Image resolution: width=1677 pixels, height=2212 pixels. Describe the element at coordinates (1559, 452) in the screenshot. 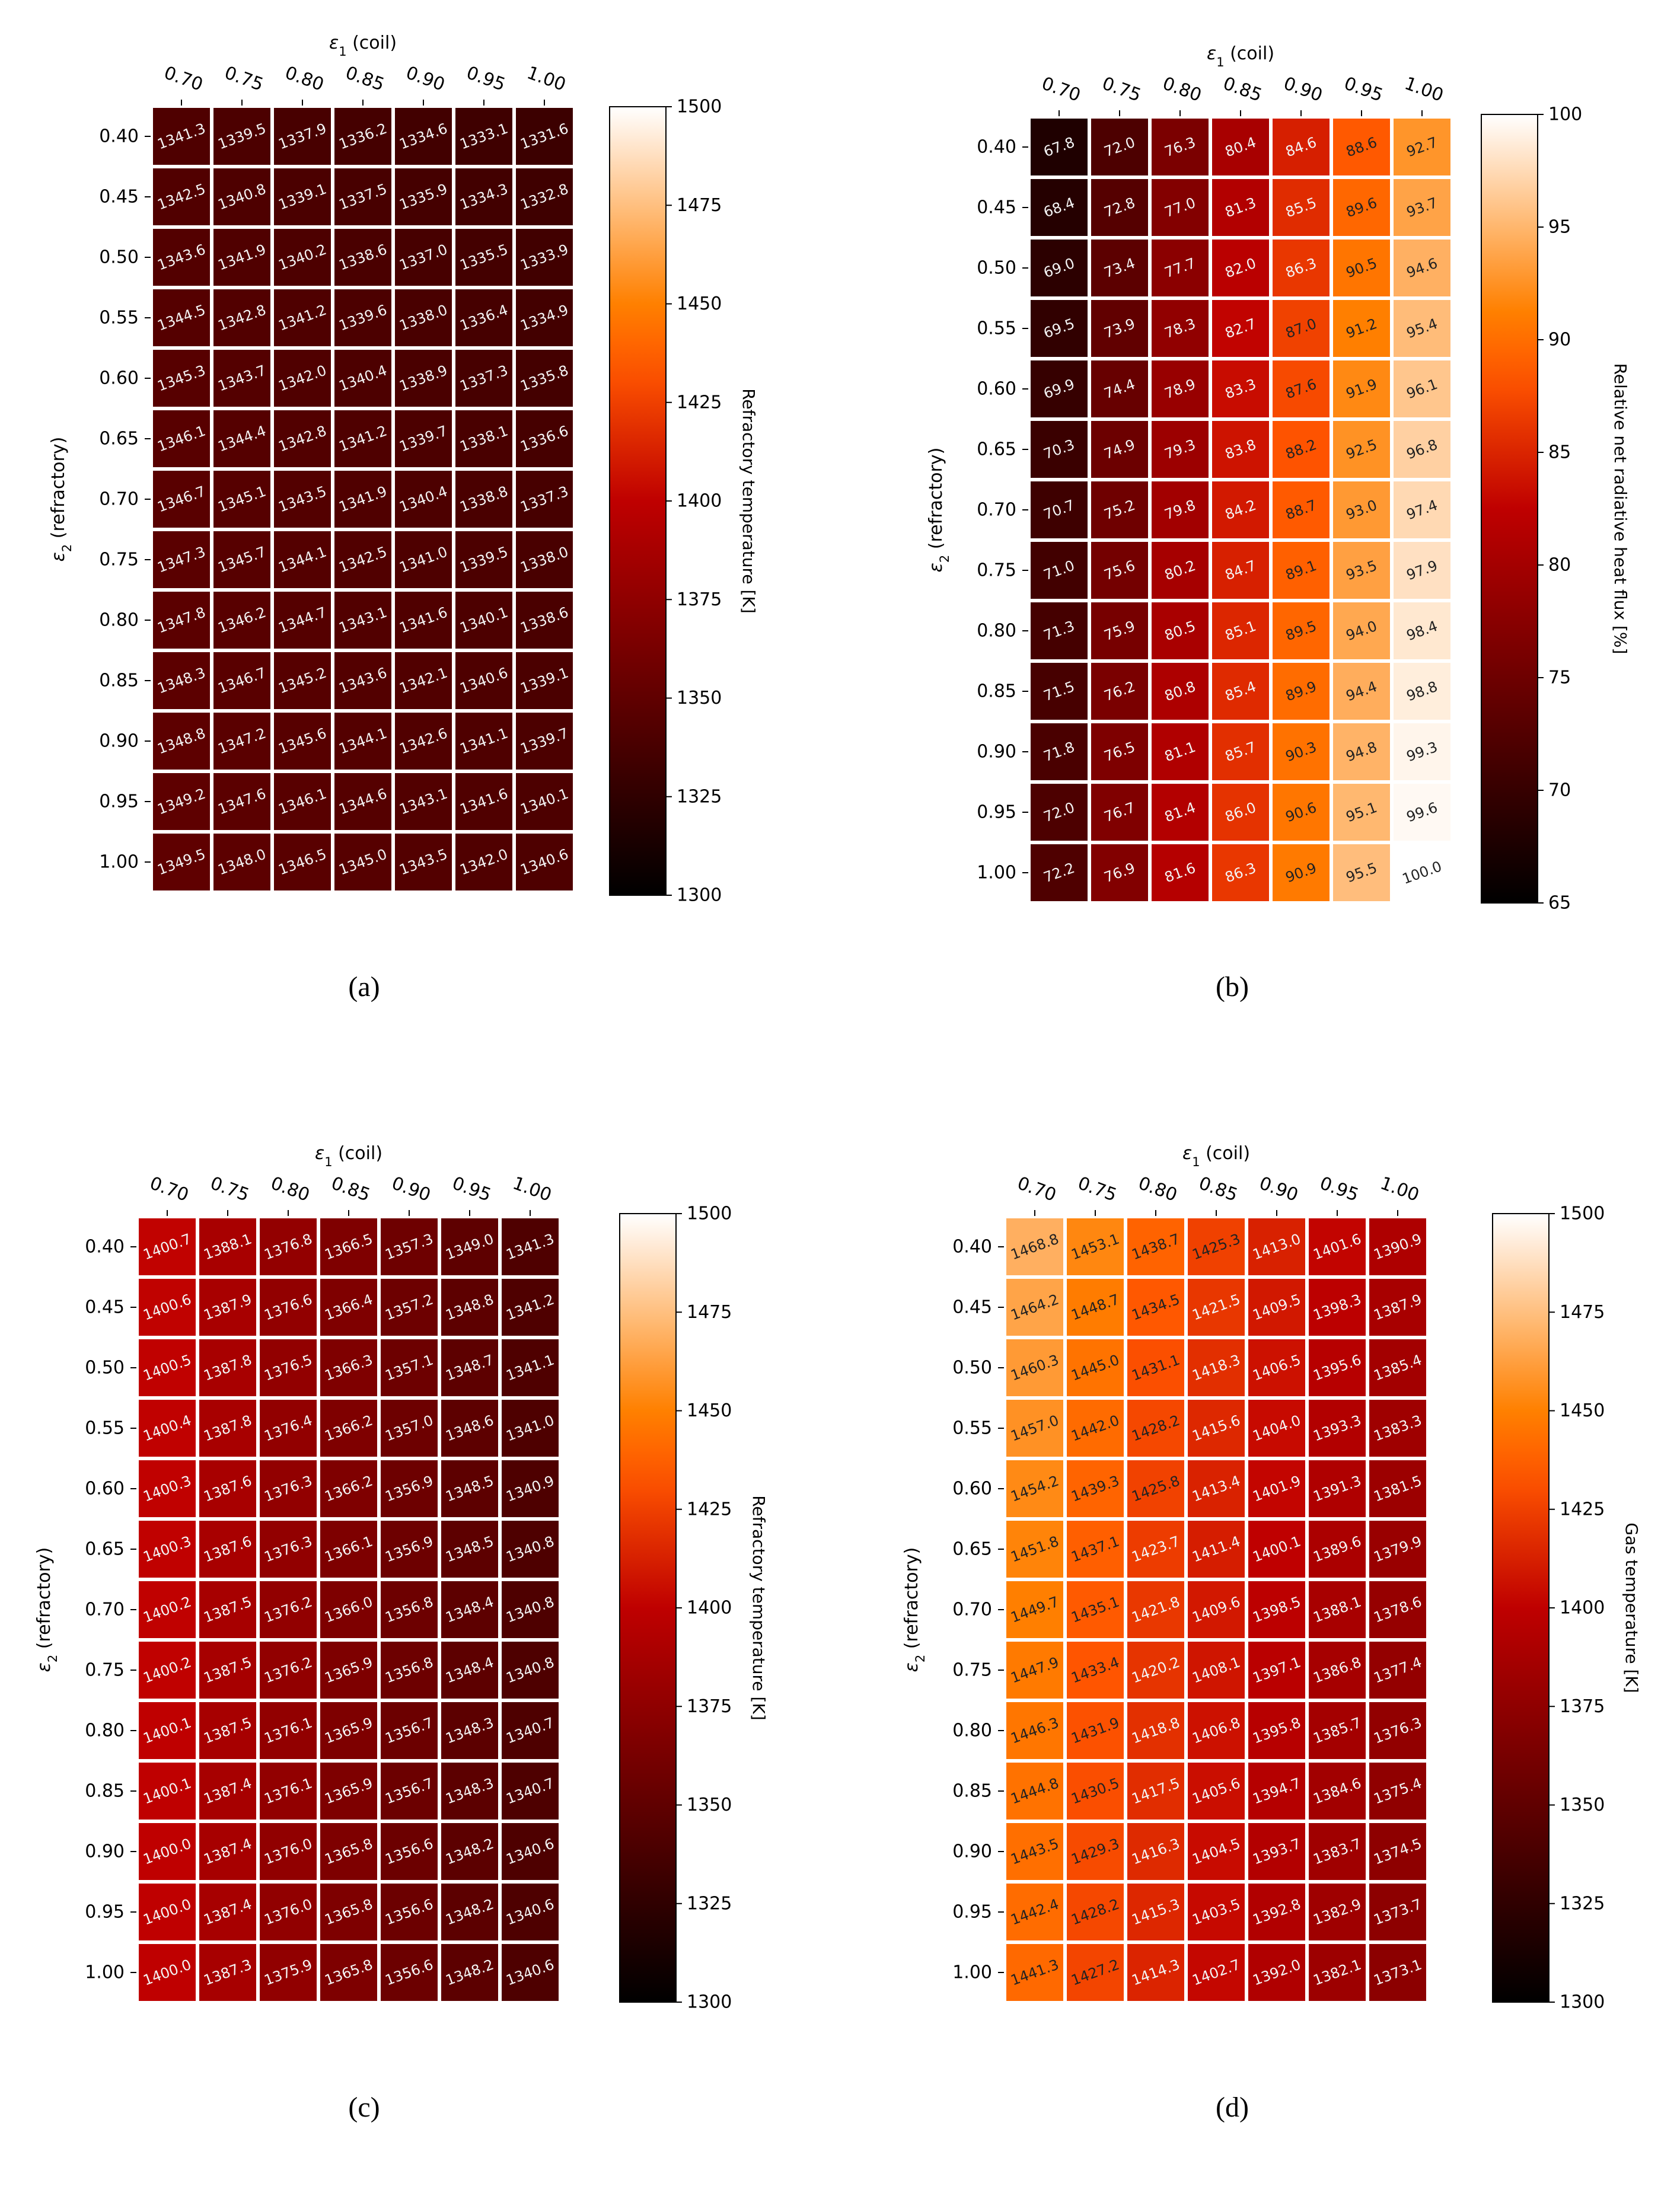

I see `colorbar-tick-label: 85` at that location.